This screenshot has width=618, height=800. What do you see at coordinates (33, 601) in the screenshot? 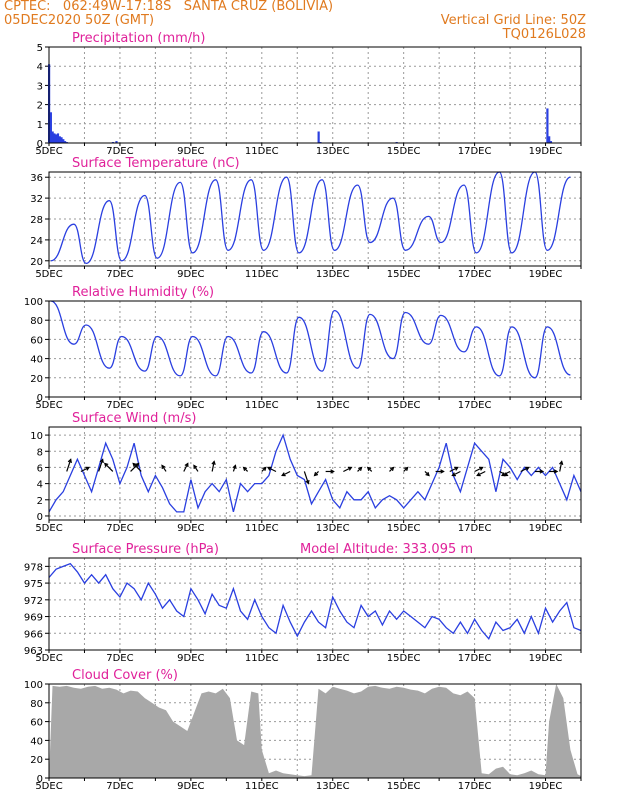
I see `y-tick-label: 972` at bounding box center [33, 601].